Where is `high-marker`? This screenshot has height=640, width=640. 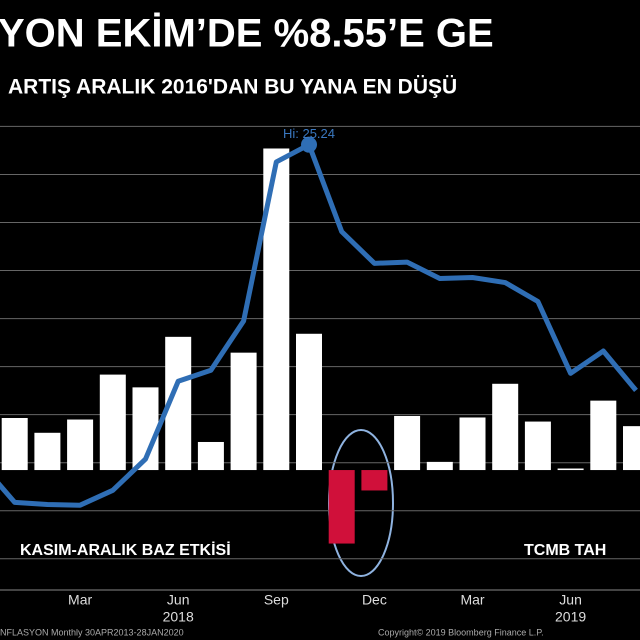 high-marker is located at coordinates (309, 144).